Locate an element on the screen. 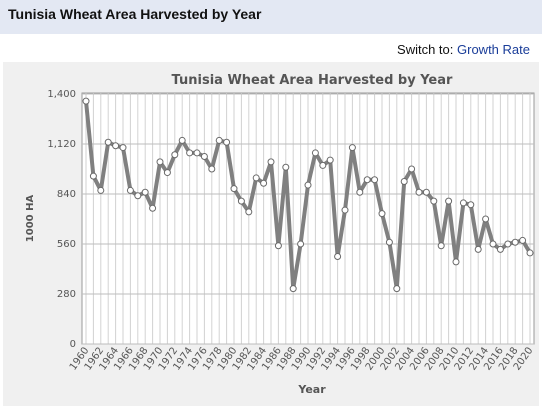  switch-row: Switch to: Growth Rate is located at coordinates (463, 49).